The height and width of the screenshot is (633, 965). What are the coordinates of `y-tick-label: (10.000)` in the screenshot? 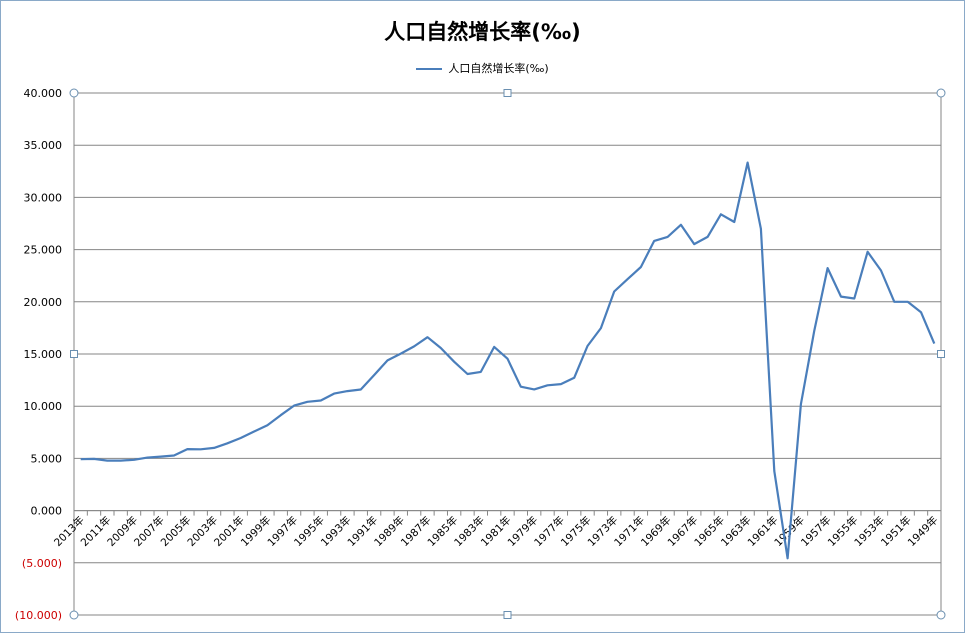 It's located at (38, 615).